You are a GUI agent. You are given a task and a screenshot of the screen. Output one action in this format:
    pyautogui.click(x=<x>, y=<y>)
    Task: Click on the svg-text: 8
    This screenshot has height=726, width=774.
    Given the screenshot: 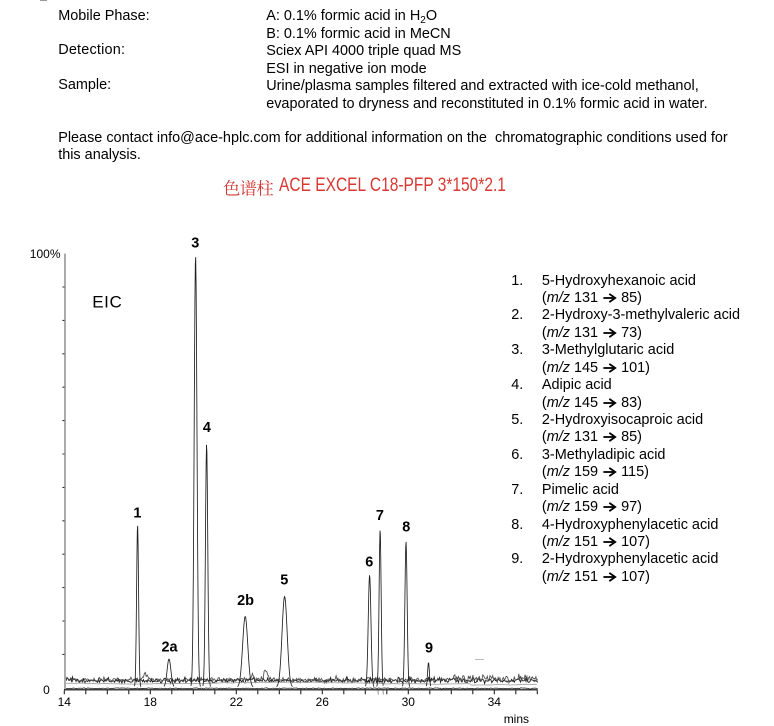 What is the action you would take?
    pyautogui.click(x=406, y=528)
    